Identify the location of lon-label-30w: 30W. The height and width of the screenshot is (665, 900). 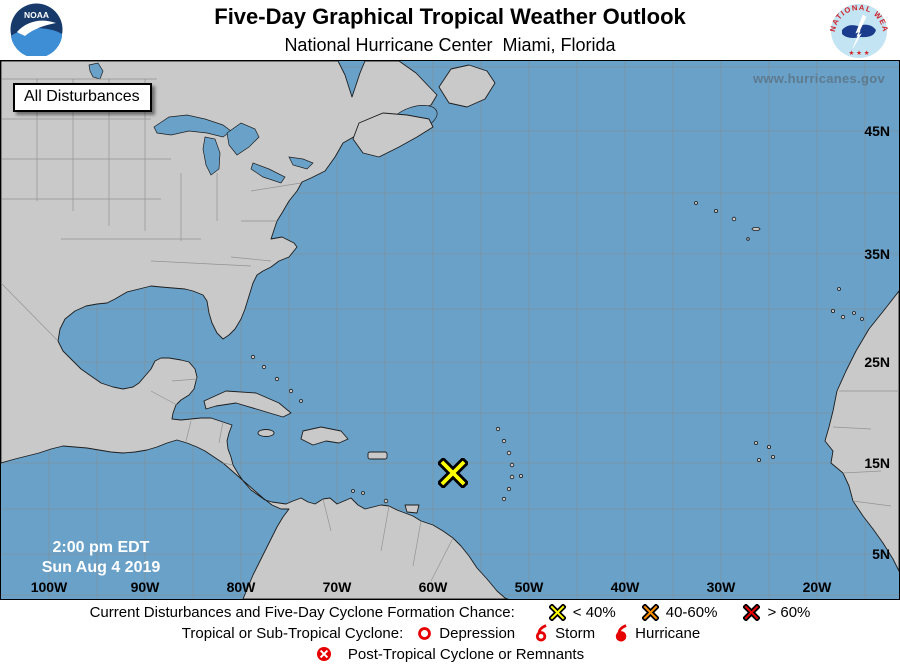
(721, 587).